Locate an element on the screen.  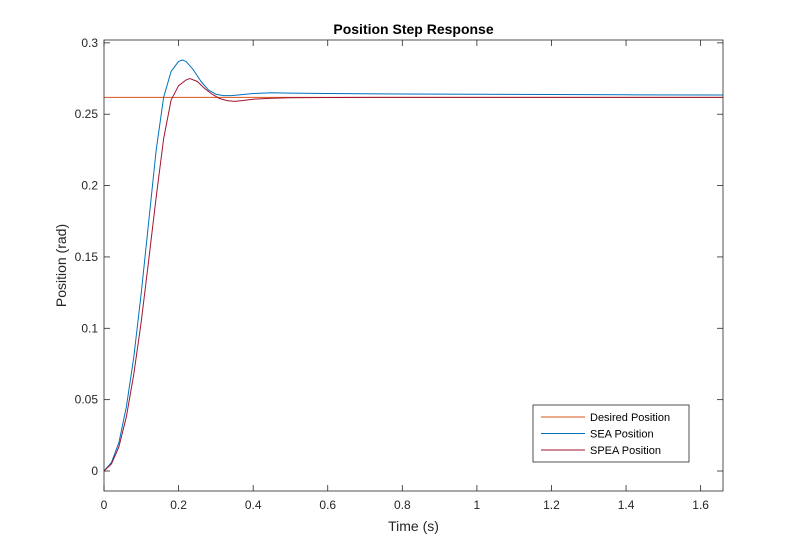
x-tick-label: 1.2 is located at coordinates (551, 505).